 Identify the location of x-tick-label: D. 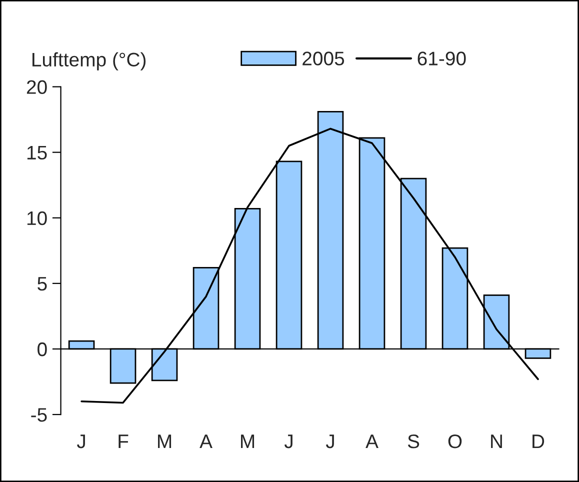
(538, 441).